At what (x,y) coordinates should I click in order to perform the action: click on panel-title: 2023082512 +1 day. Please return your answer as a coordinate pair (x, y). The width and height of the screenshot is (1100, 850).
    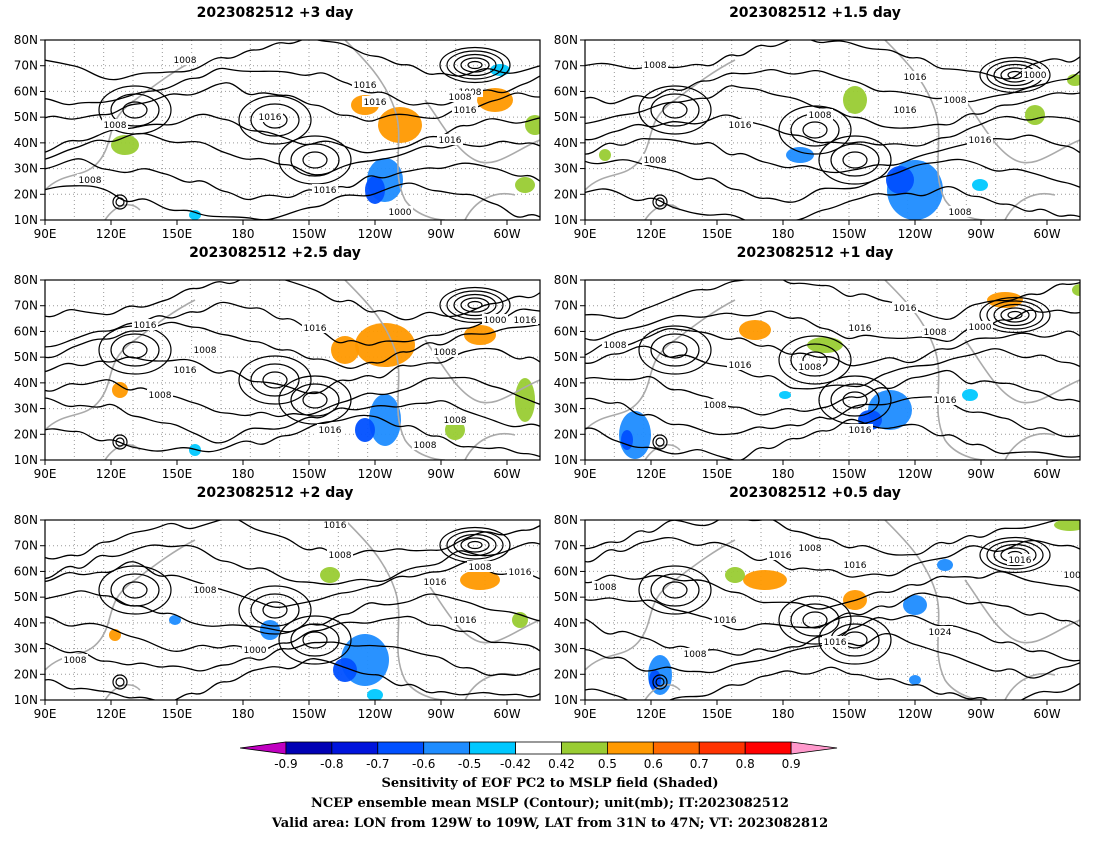
    Looking at the image, I should click on (815, 253).